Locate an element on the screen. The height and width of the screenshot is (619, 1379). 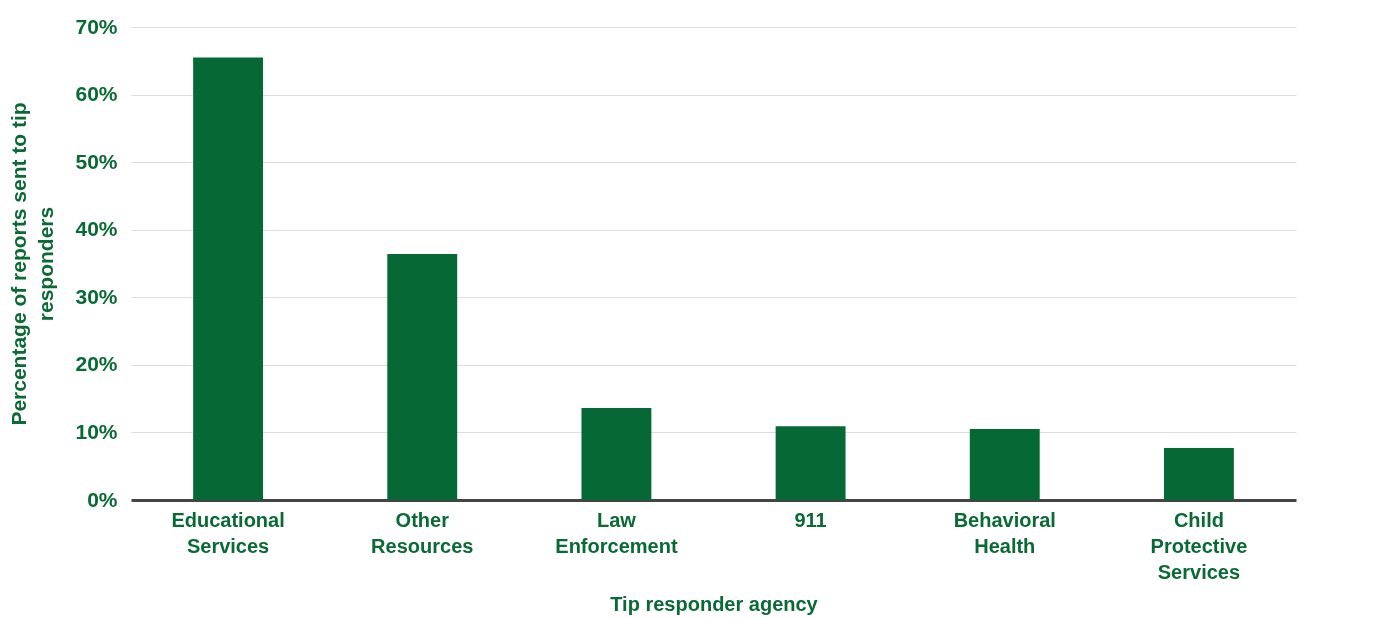
x-tick-label: 911 is located at coordinates (810, 519).